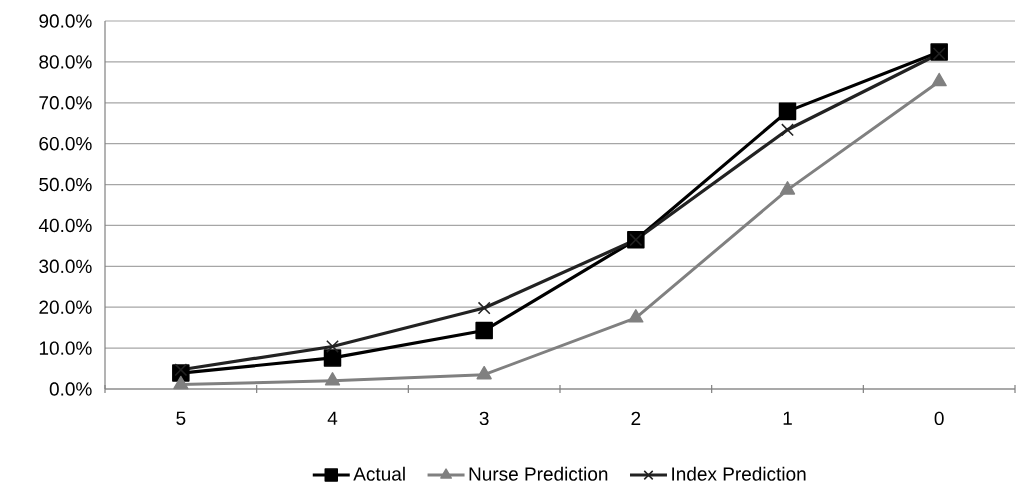  Describe the element at coordinates (65, 225) in the screenshot. I see `y-tick-label: 40.0%` at that location.